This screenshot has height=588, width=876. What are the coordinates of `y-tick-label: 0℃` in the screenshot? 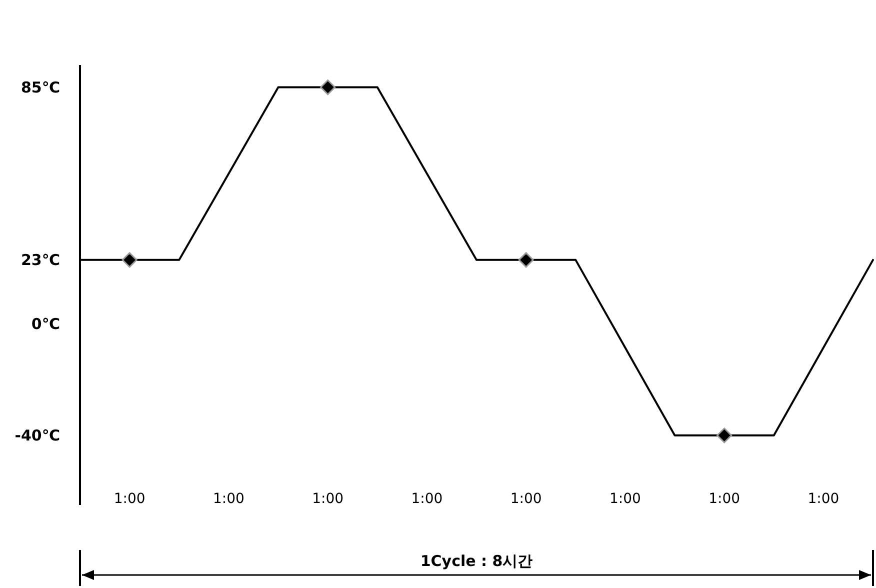 It's located at (45, 323).